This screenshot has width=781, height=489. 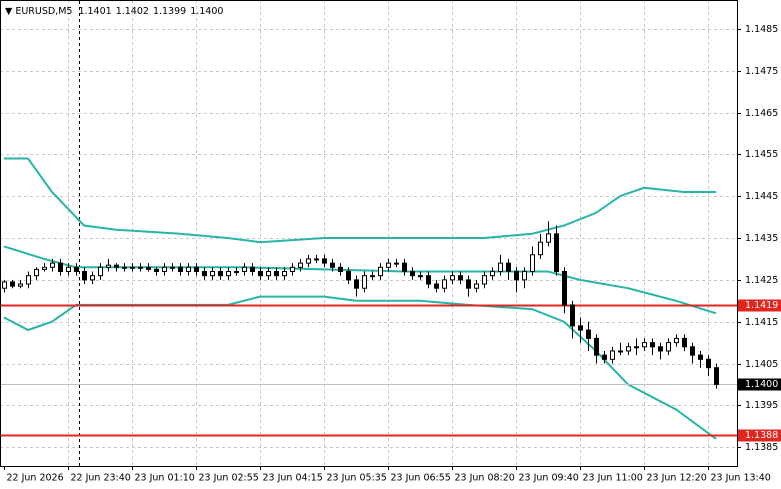 I want to click on y-tick-label: 1.1485, so click(x=761, y=29).